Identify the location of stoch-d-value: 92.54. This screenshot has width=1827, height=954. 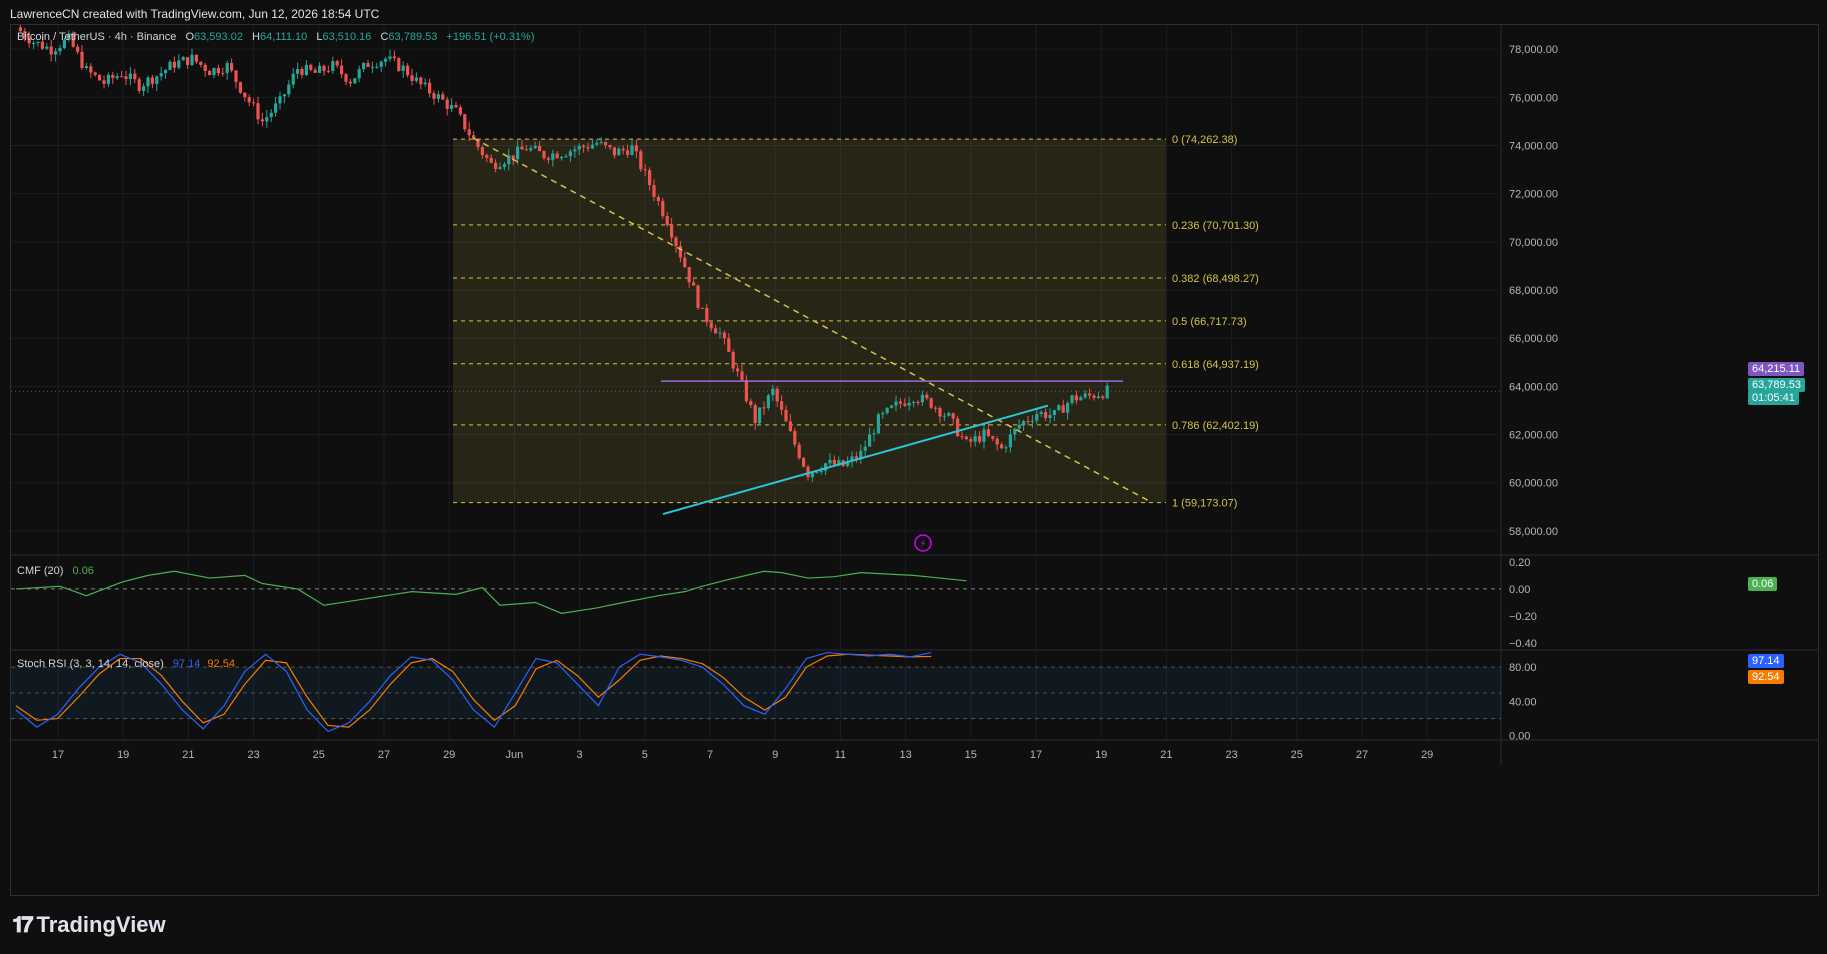
(221, 664).